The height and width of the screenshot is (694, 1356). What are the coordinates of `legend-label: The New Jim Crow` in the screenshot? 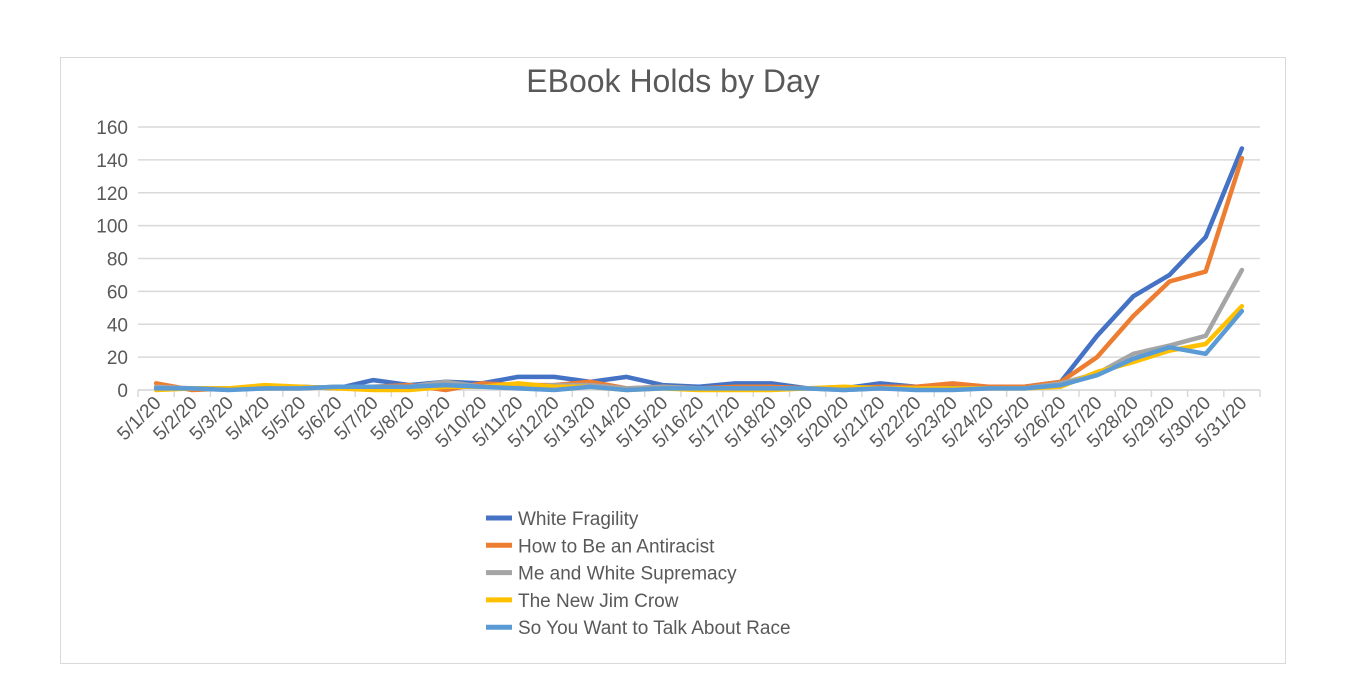 It's located at (598, 601).